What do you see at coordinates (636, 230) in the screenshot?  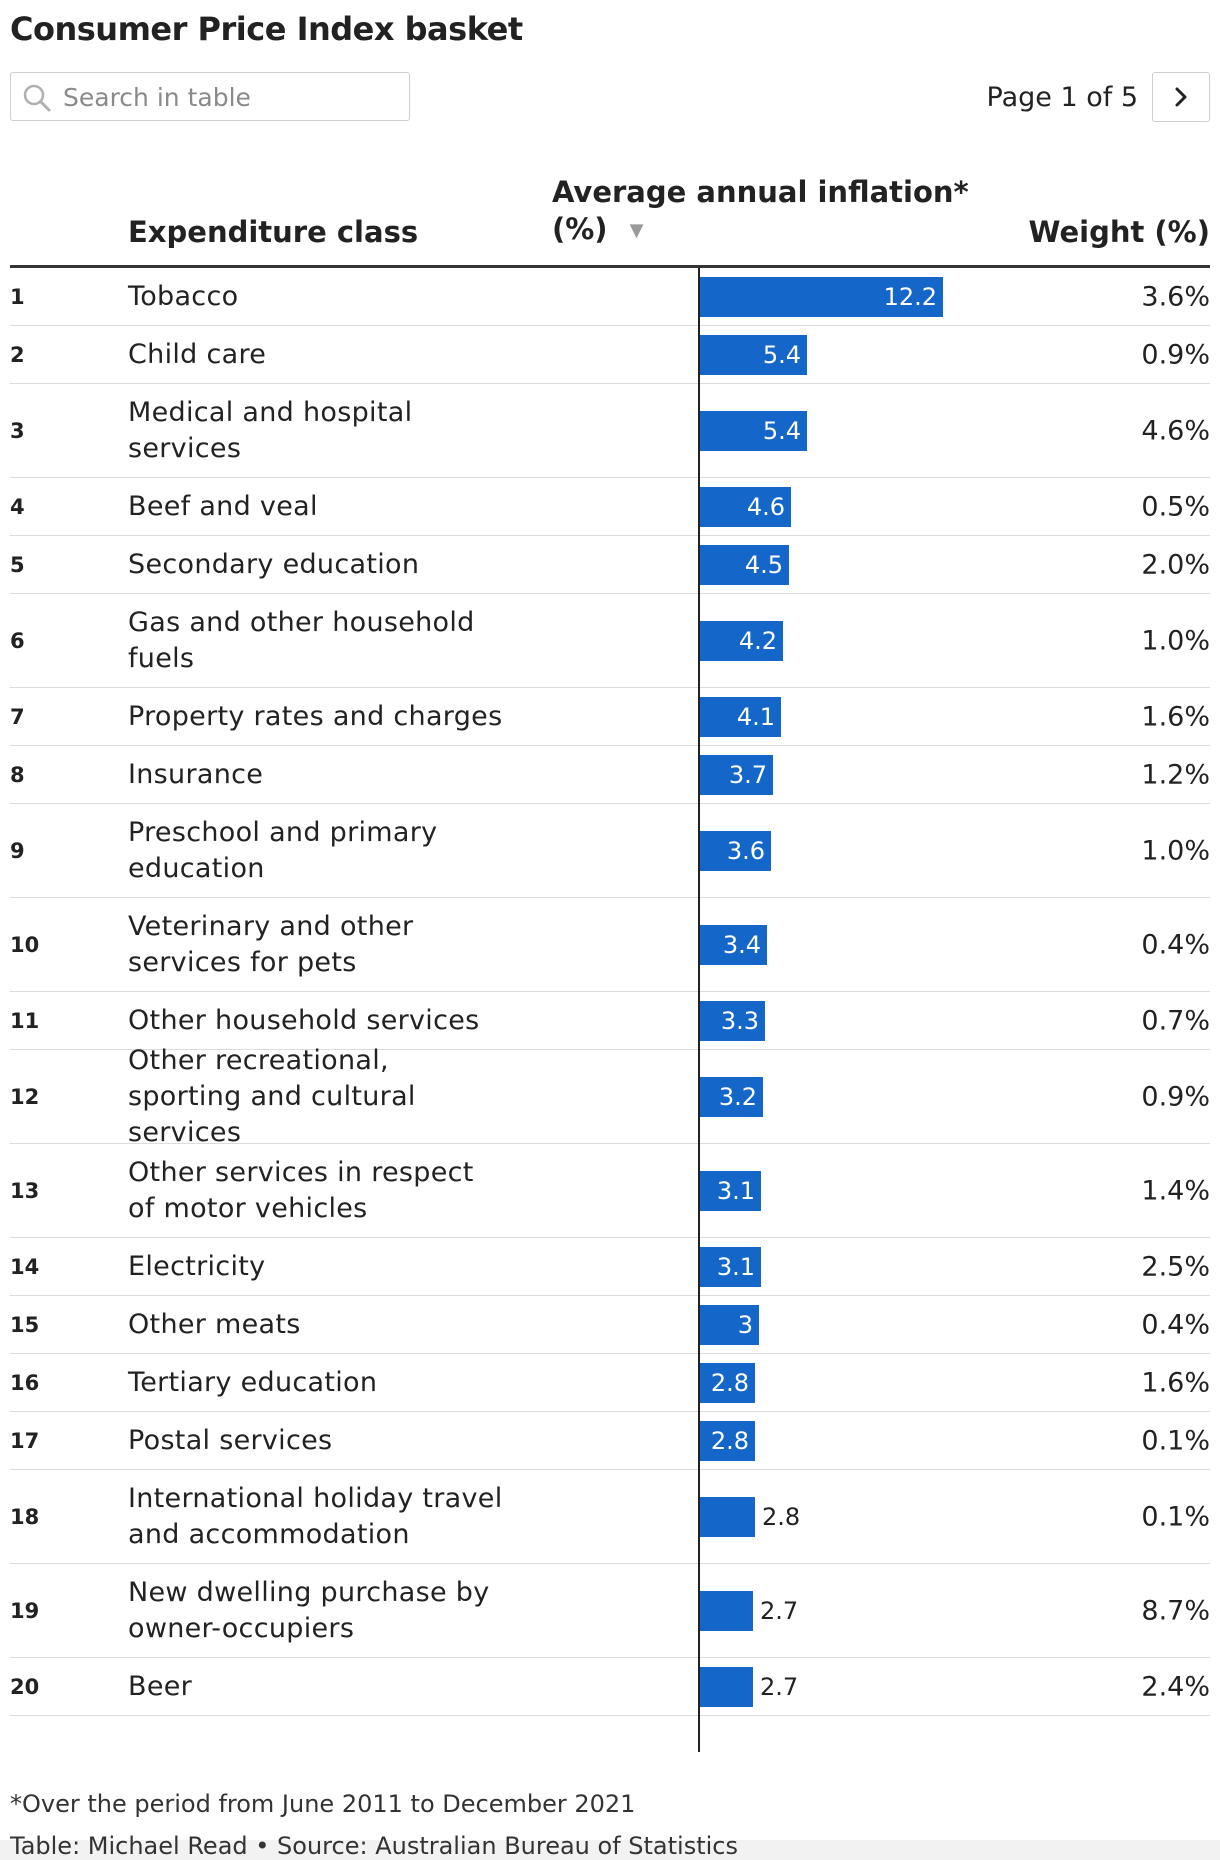 I see `sort-descending-icon: ▼` at bounding box center [636, 230].